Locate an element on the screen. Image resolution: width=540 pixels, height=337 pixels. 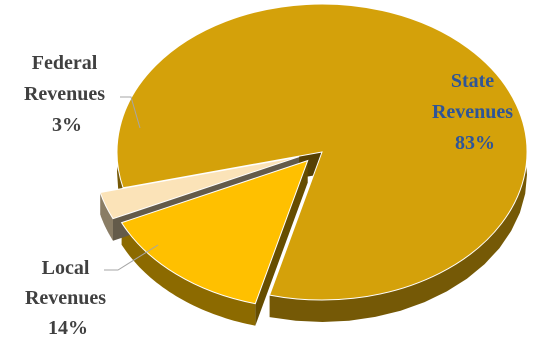
label-state-line2: Revenues is located at coordinates (472, 112).